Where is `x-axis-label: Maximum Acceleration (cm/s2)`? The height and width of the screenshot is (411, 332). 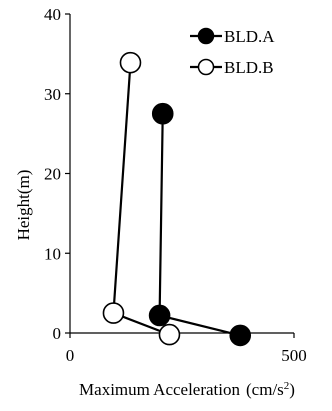
x-axis-label: Maximum Acceleration (cm/s2) is located at coordinates (187, 389).